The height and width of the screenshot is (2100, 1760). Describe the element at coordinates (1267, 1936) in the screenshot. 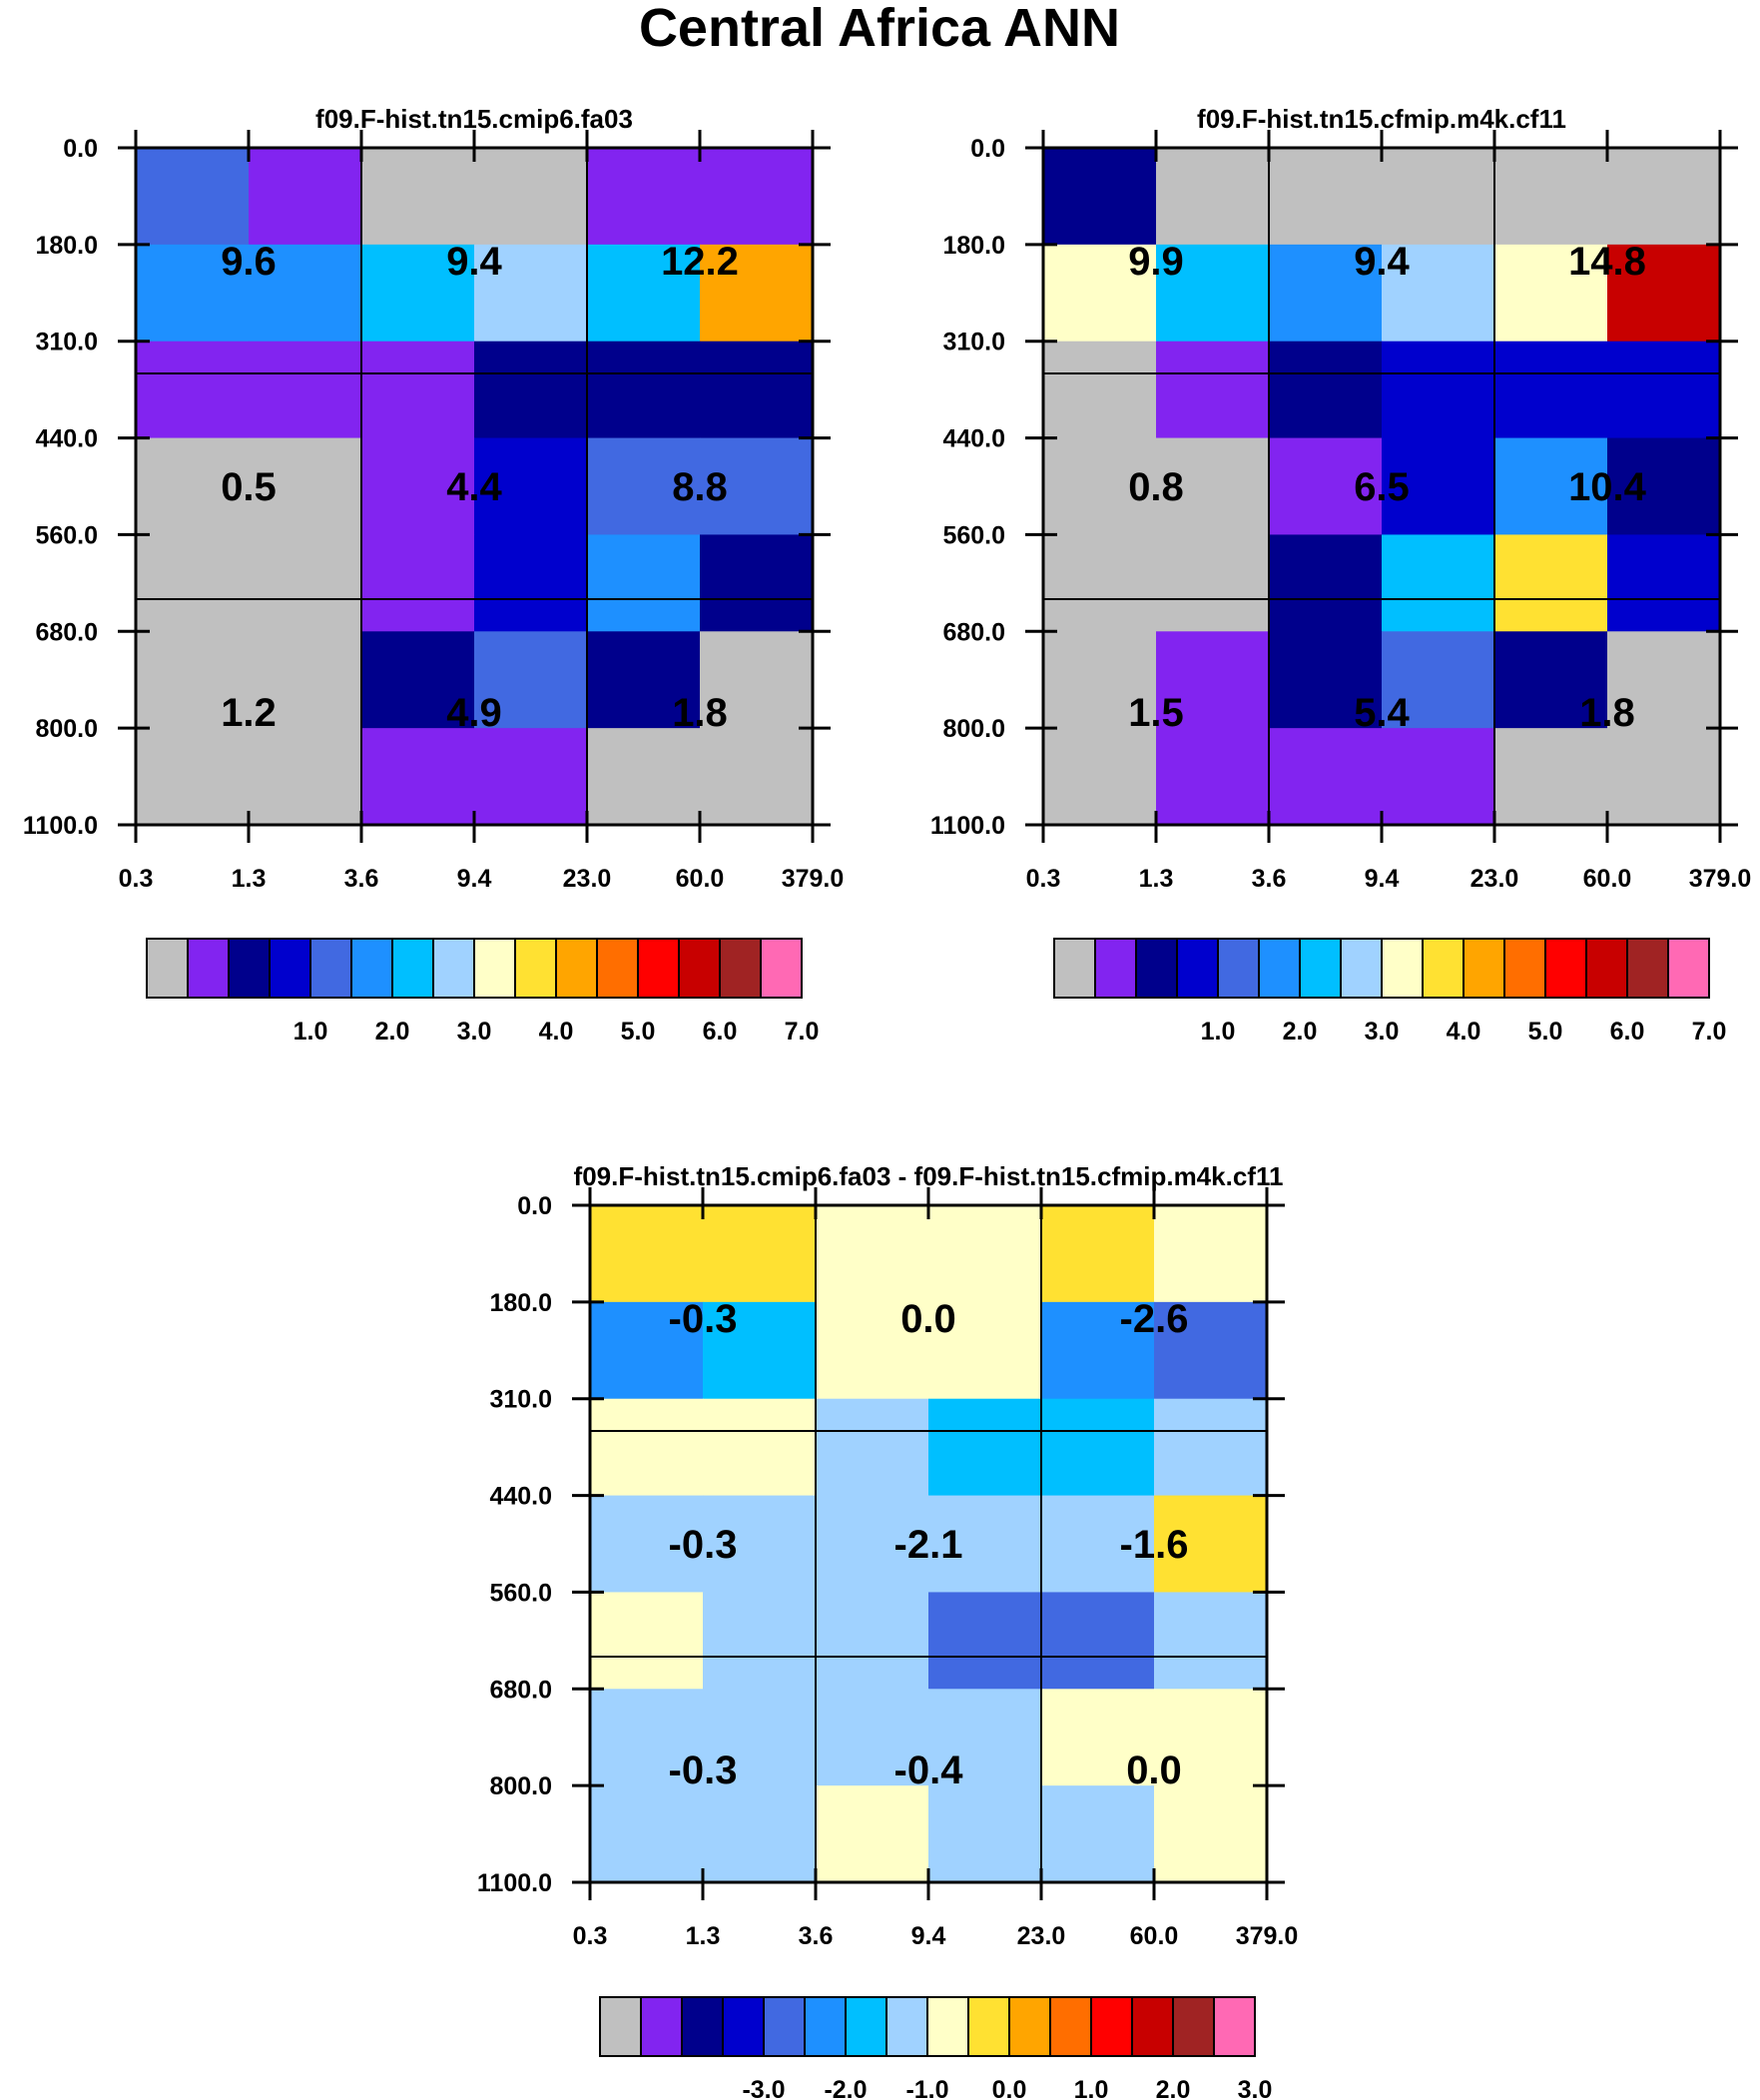

I see `x-tick-label: 379.0` at that location.